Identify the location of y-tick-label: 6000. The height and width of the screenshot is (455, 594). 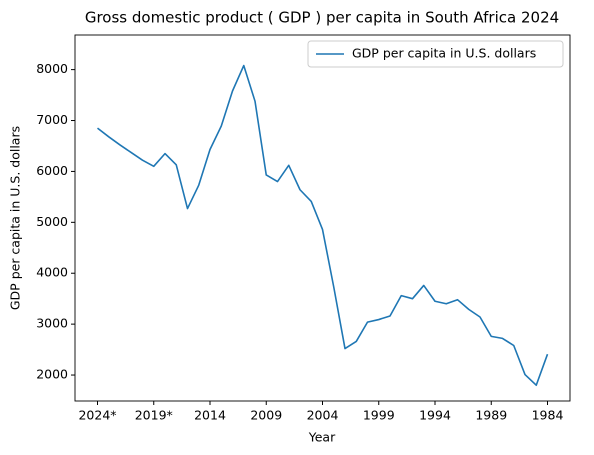
(52, 170).